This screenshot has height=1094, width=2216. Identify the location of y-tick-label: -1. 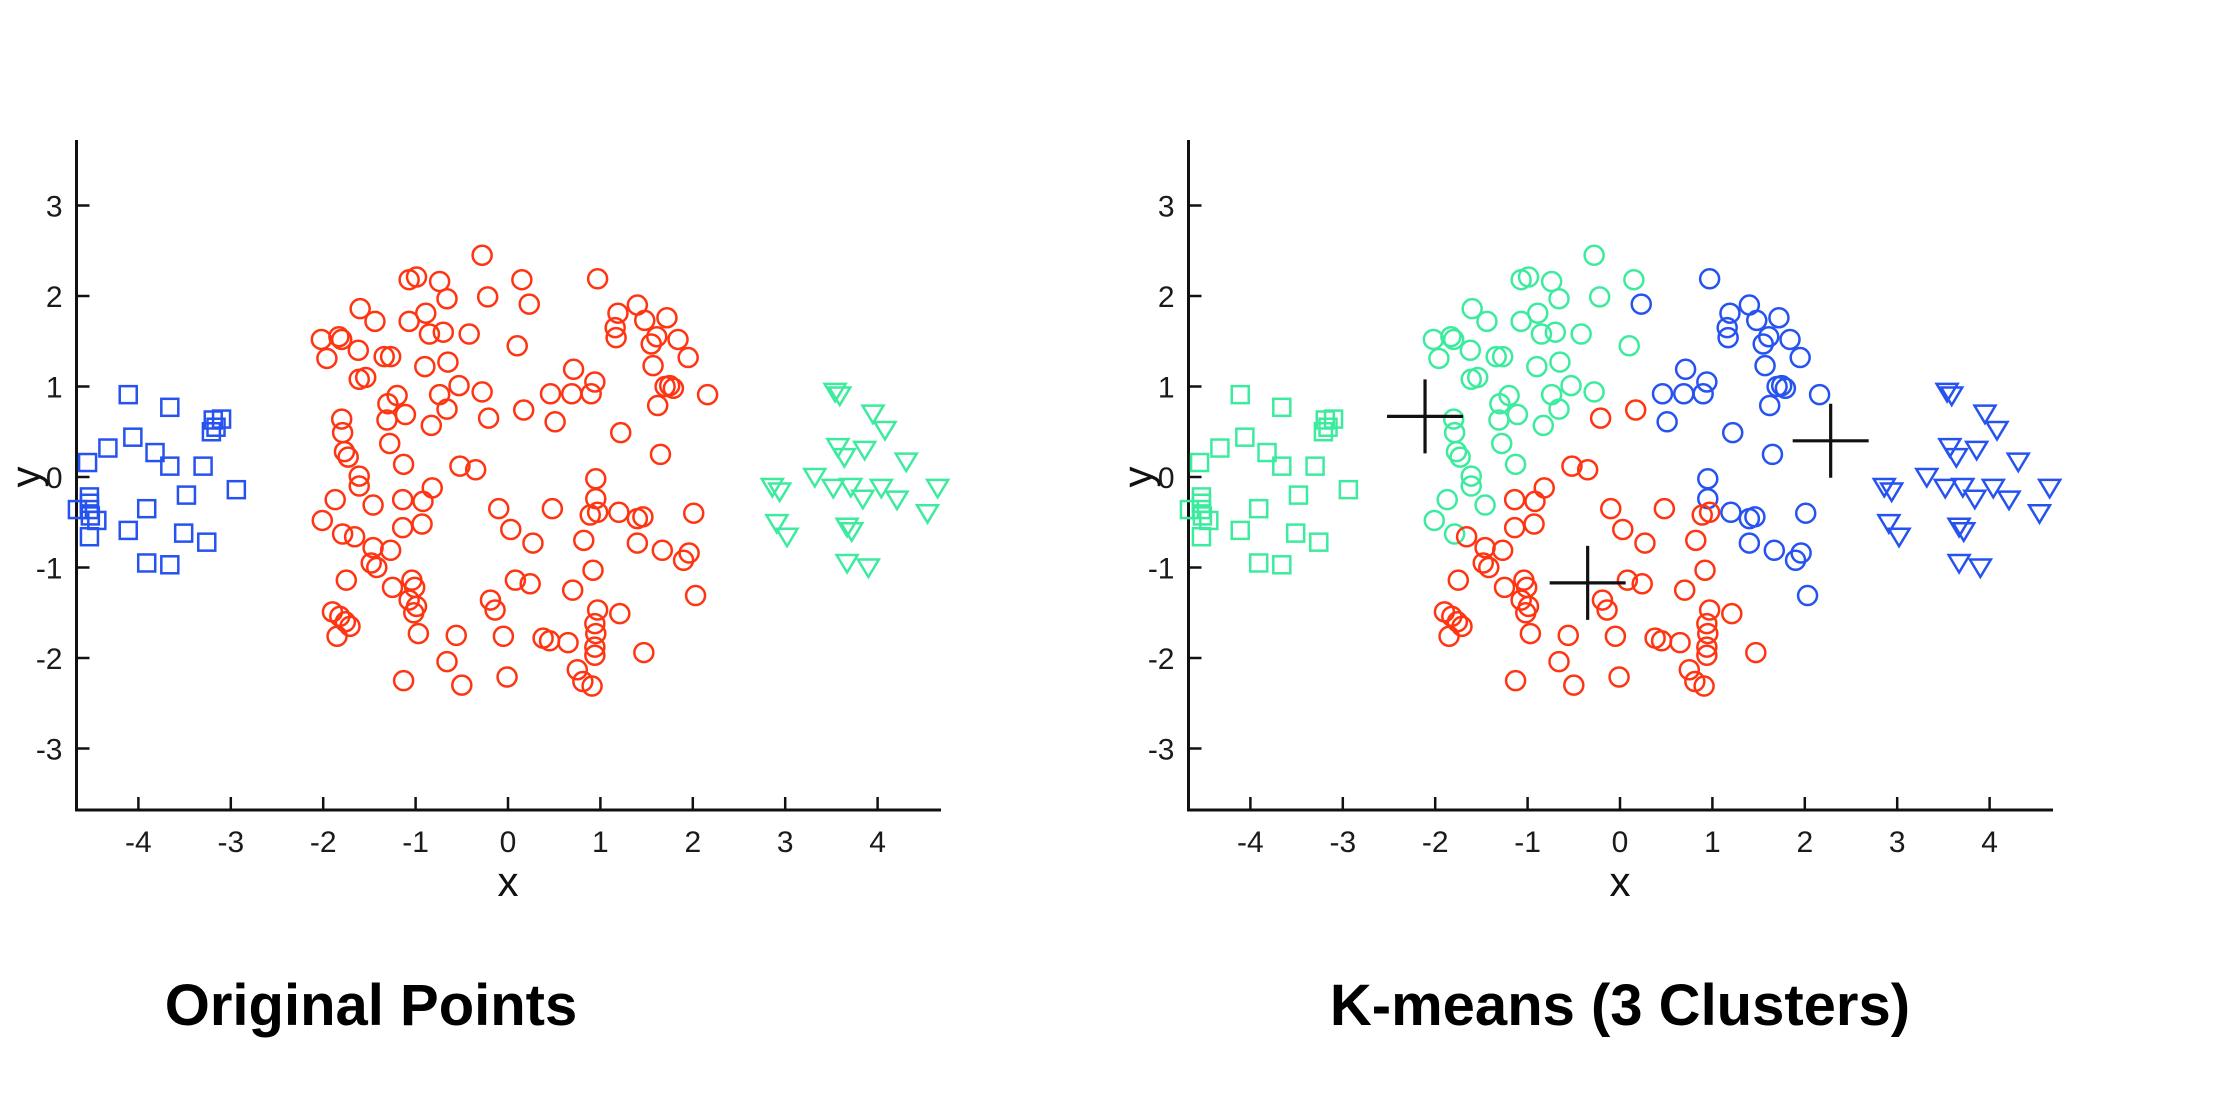
(49, 569).